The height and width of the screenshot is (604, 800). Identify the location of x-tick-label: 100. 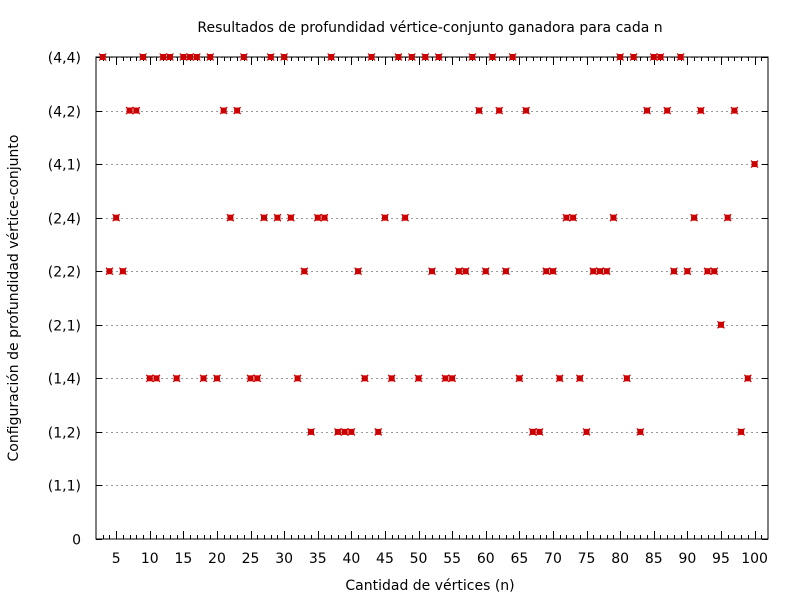
(754, 559).